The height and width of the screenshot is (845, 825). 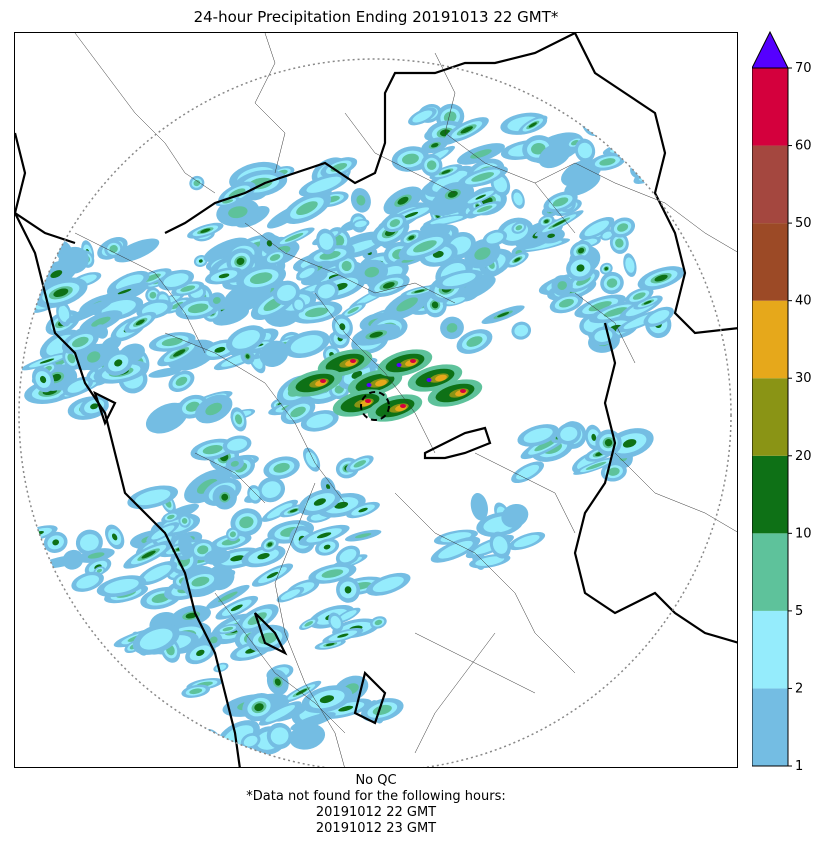 I want to click on missing-data-note: *Data not found for the following hours:, so click(x=376, y=796).